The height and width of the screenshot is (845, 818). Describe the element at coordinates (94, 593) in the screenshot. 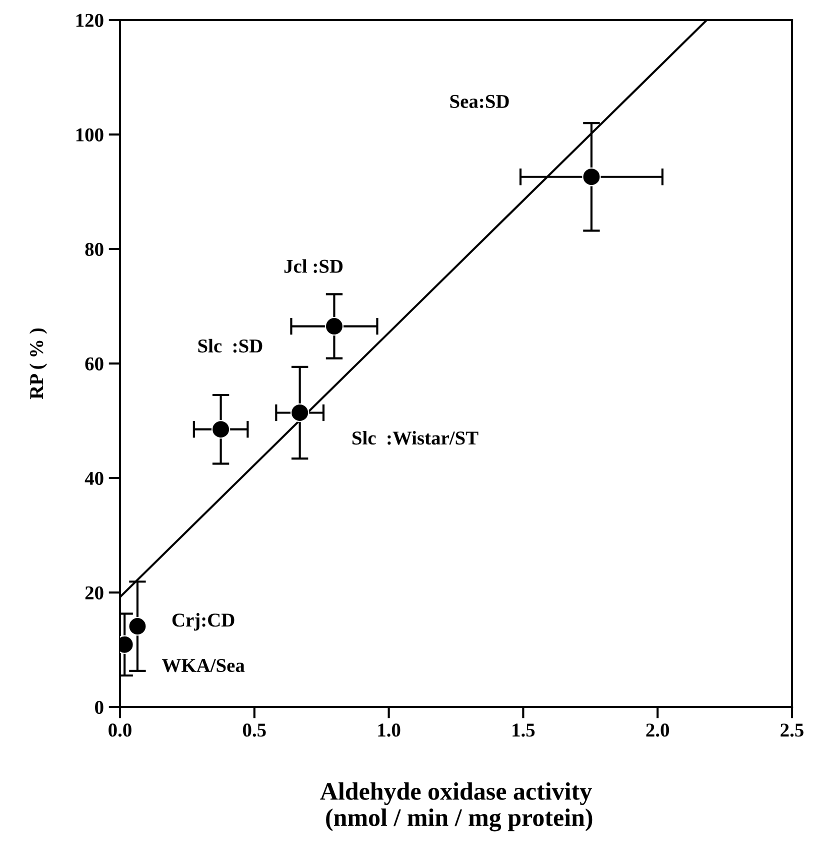

I see `y-tick-label: 20` at that location.